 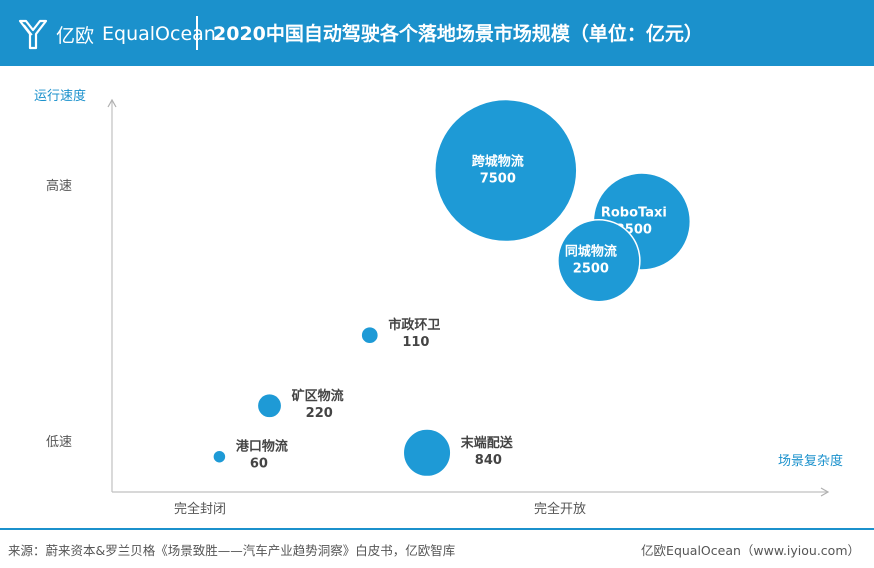 I want to click on bubble-label-5: 港口物流, so click(x=262, y=447).